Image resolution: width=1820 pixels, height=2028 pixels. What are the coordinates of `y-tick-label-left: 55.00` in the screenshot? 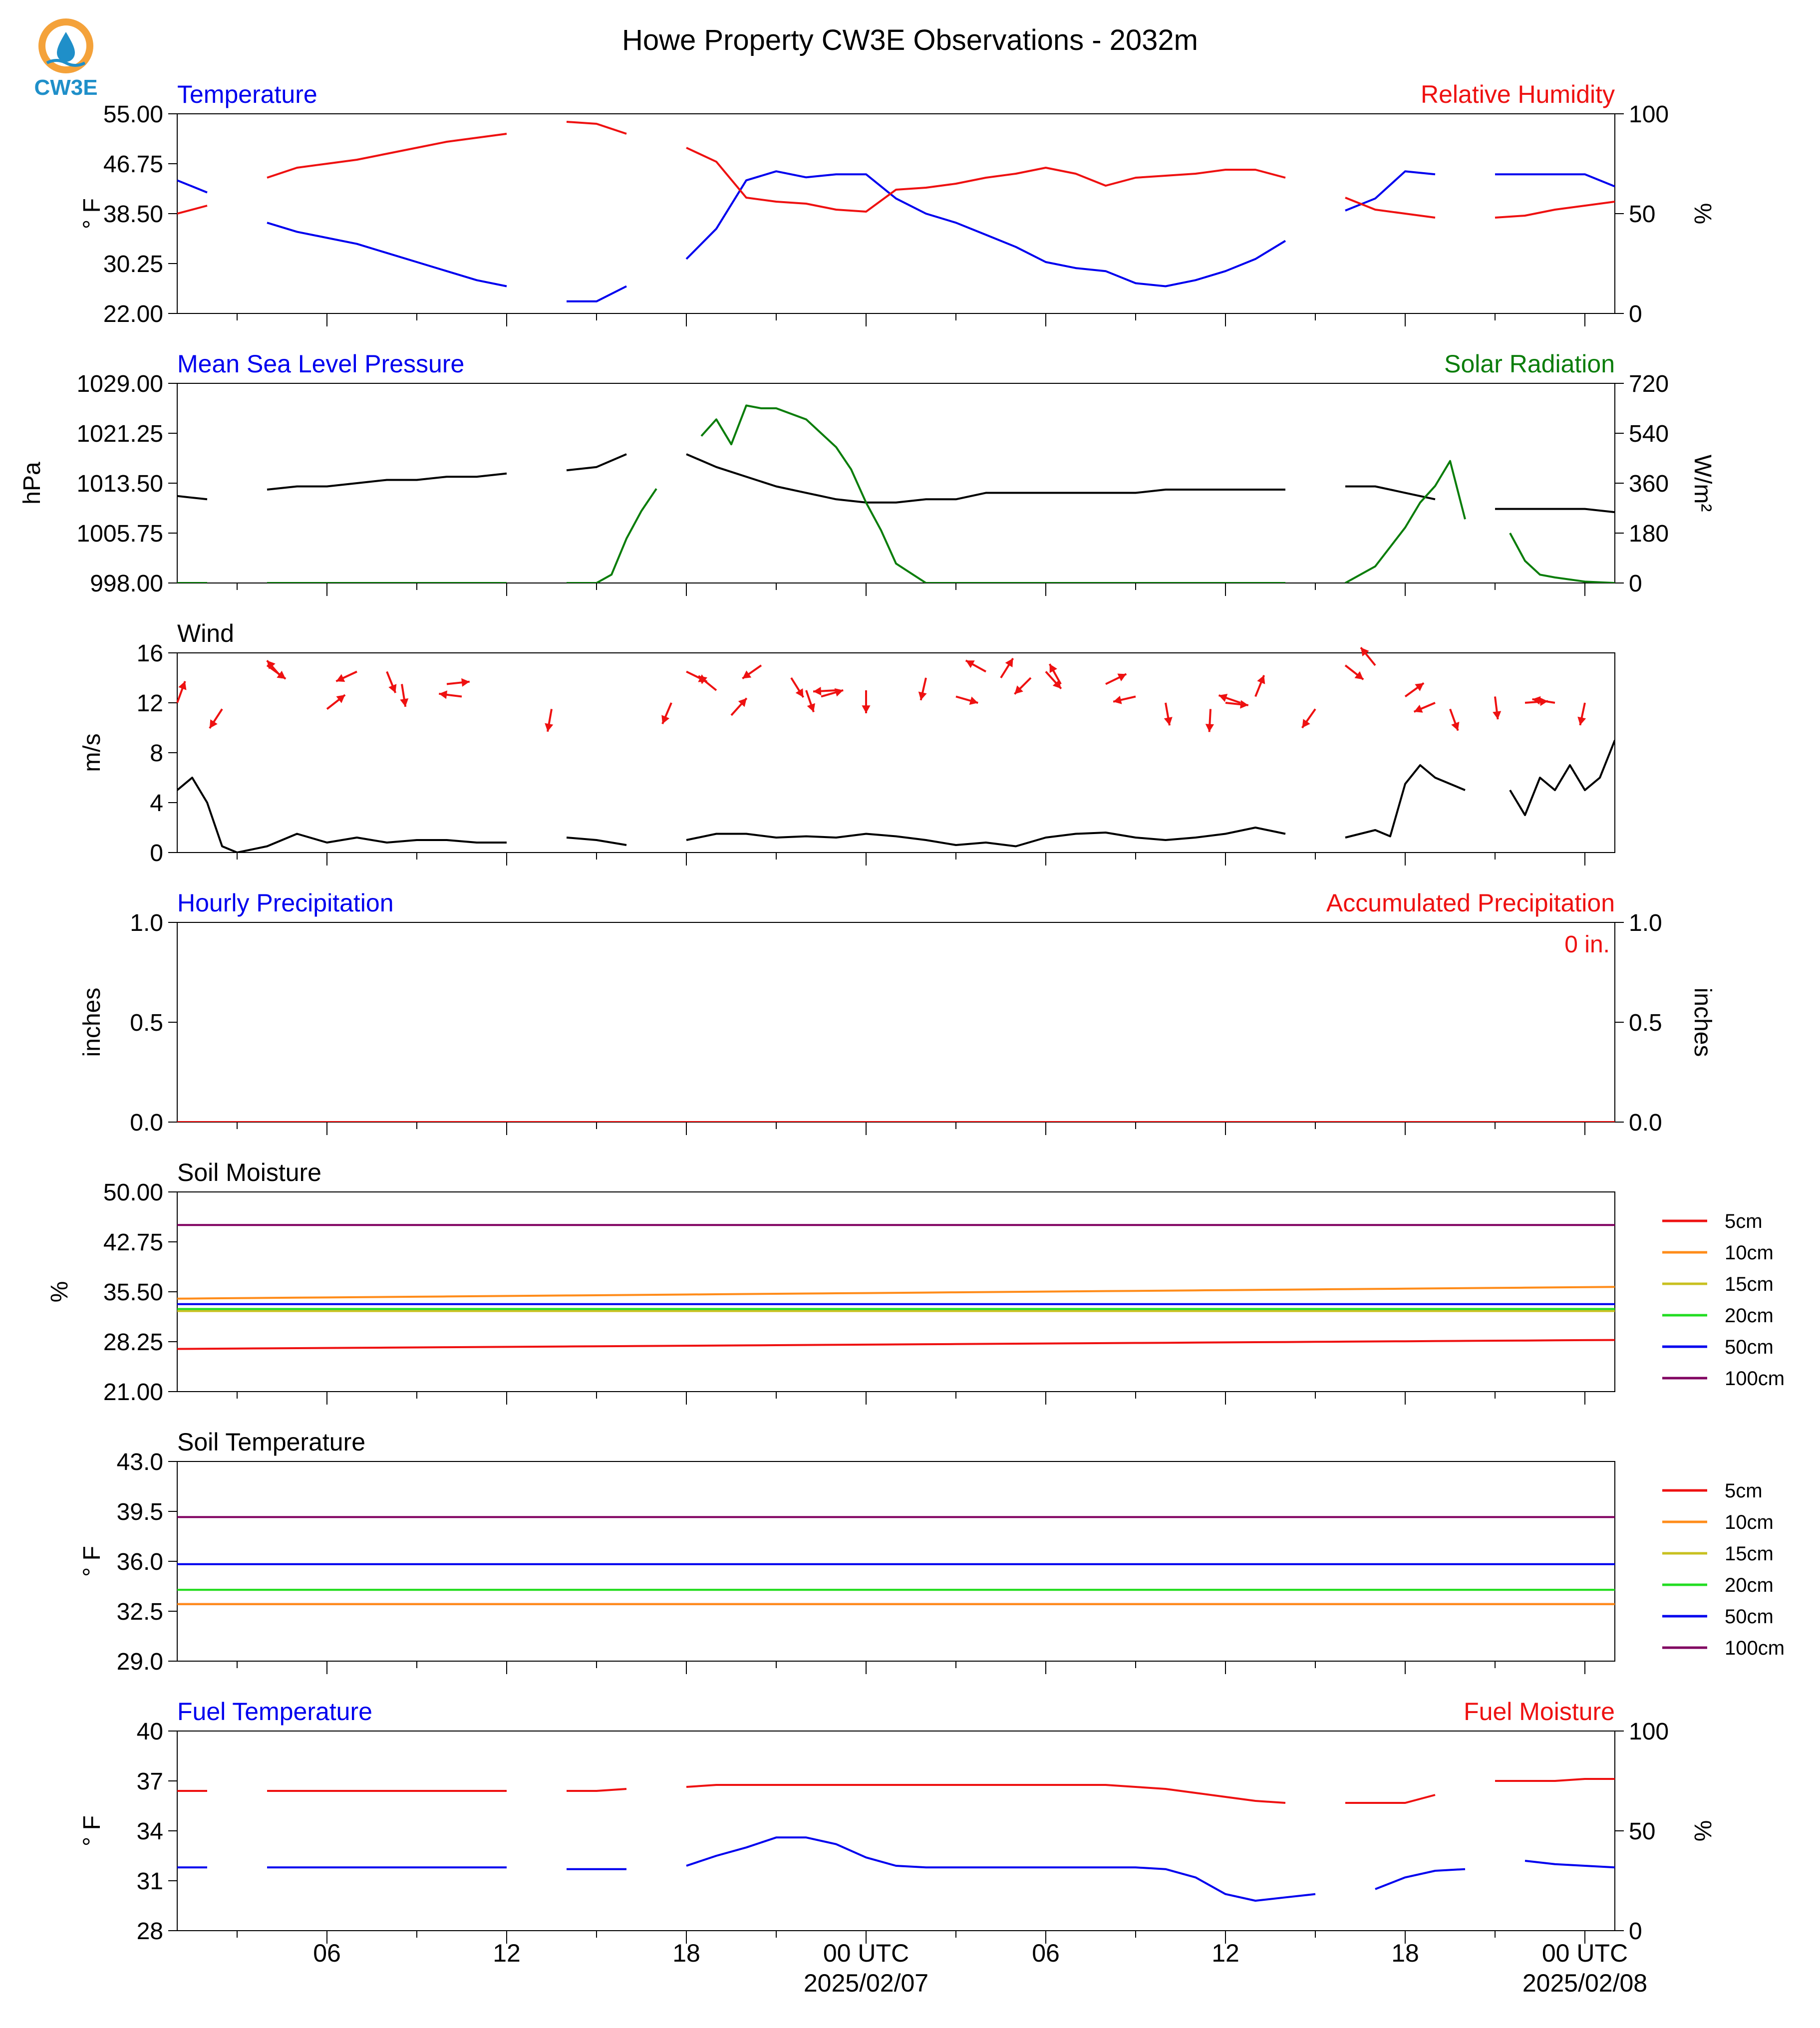 It's located at (133, 114).